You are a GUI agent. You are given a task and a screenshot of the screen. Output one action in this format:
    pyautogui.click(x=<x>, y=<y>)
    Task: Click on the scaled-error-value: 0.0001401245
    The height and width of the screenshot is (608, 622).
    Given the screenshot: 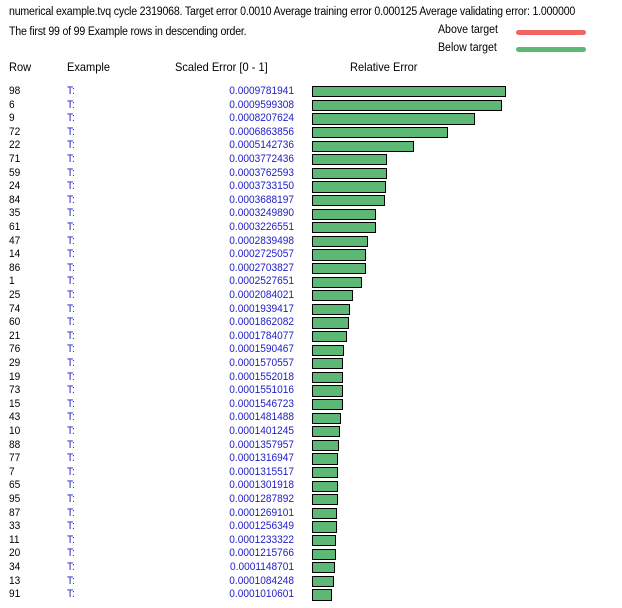 What is the action you would take?
    pyautogui.click(x=261, y=431)
    